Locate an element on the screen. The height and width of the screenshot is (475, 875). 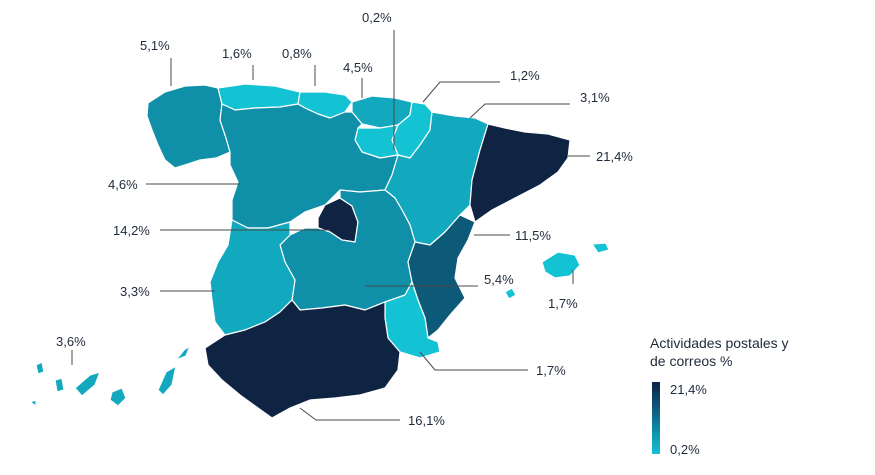
label-asturias: 1,6% is located at coordinates (237, 53).